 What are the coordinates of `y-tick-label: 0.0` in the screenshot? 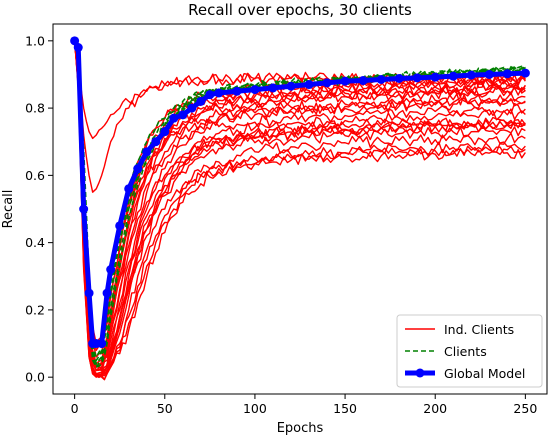 It's located at (35, 377).